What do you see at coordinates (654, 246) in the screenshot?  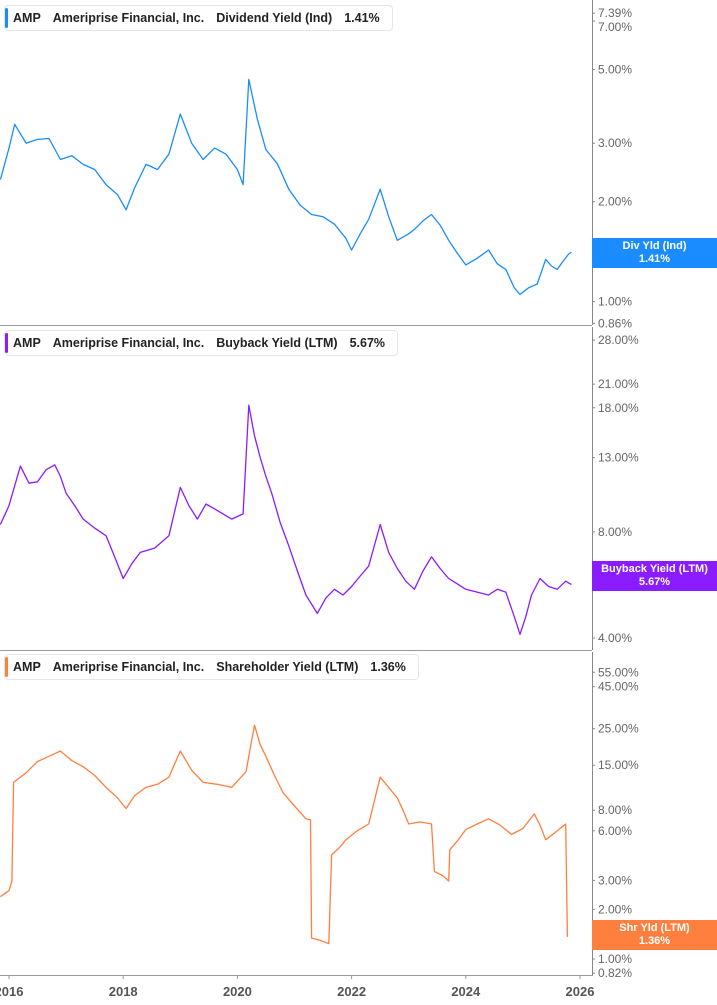 I see `tag-label: Div Yld (Ind)` at bounding box center [654, 246].